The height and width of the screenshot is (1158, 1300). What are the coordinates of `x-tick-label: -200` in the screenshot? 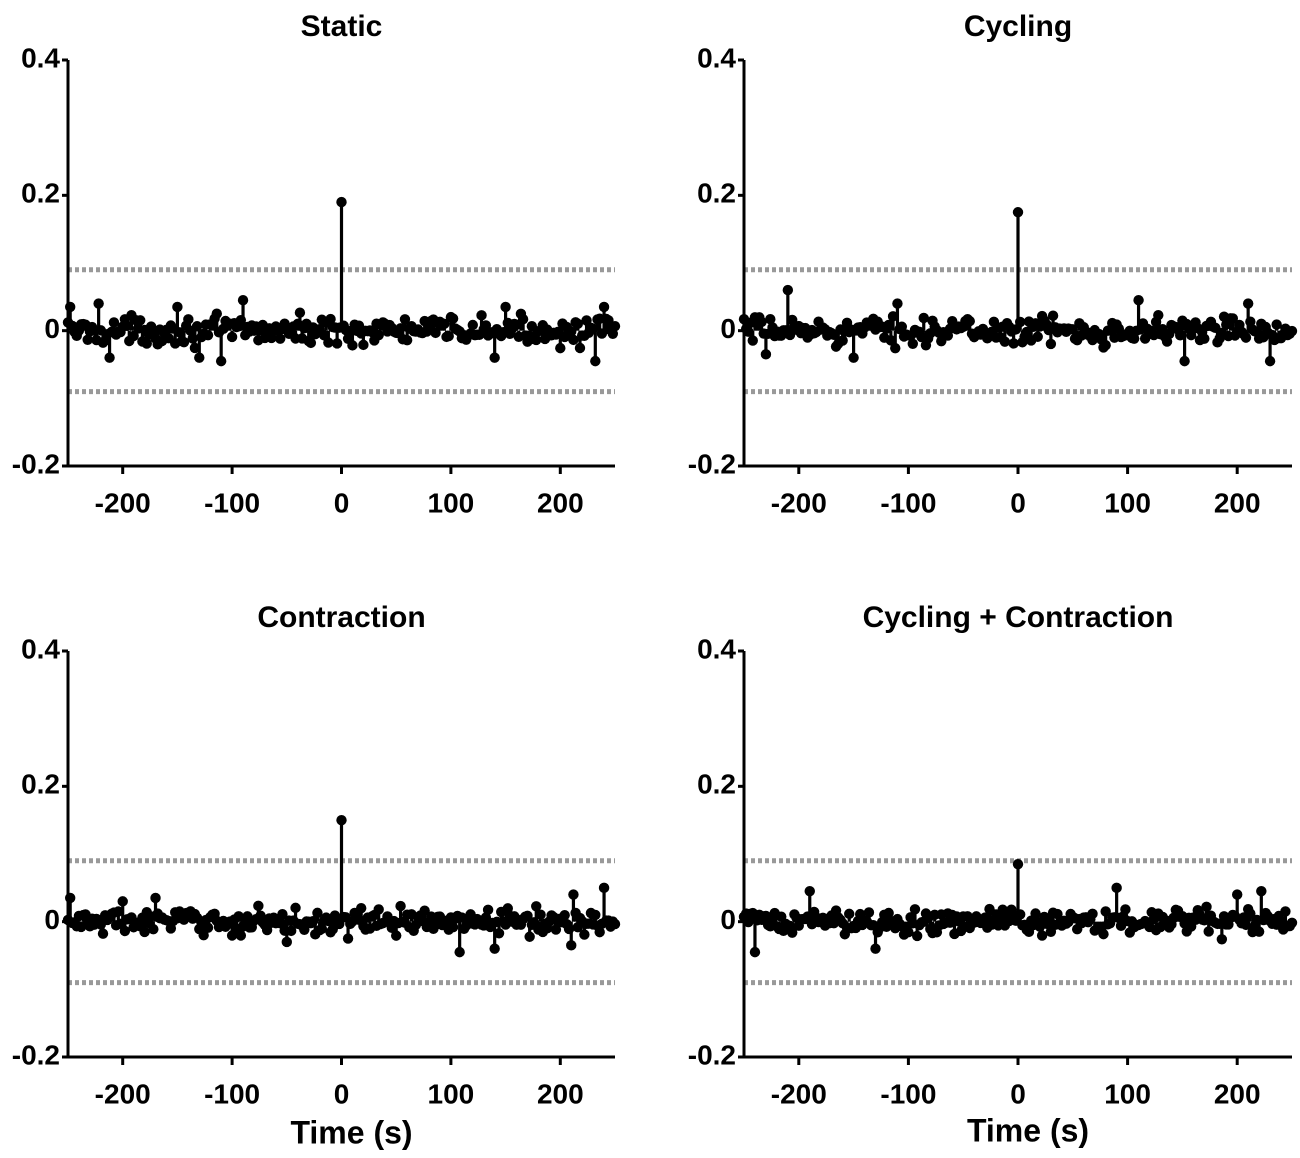 It's located at (799, 1093).